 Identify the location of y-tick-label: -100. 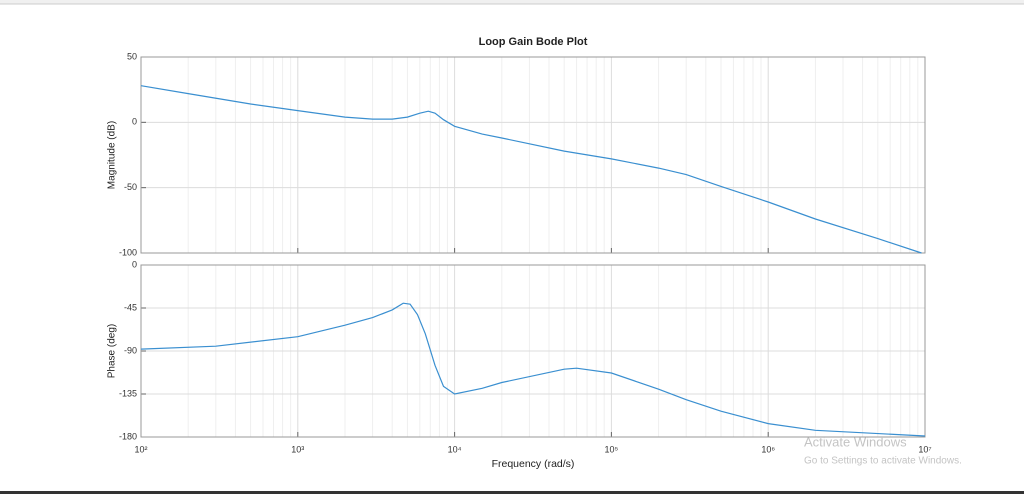
(128, 252).